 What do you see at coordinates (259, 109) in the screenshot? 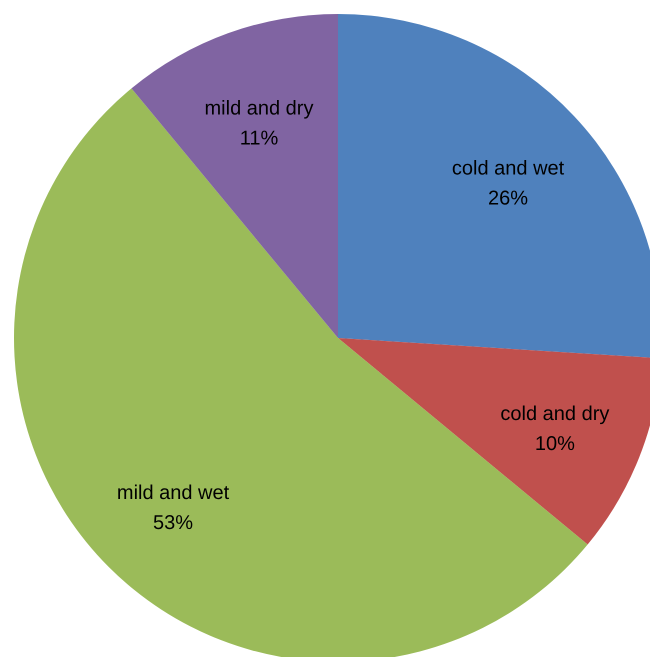
I see `slice-label: mild and dry` at bounding box center [259, 109].